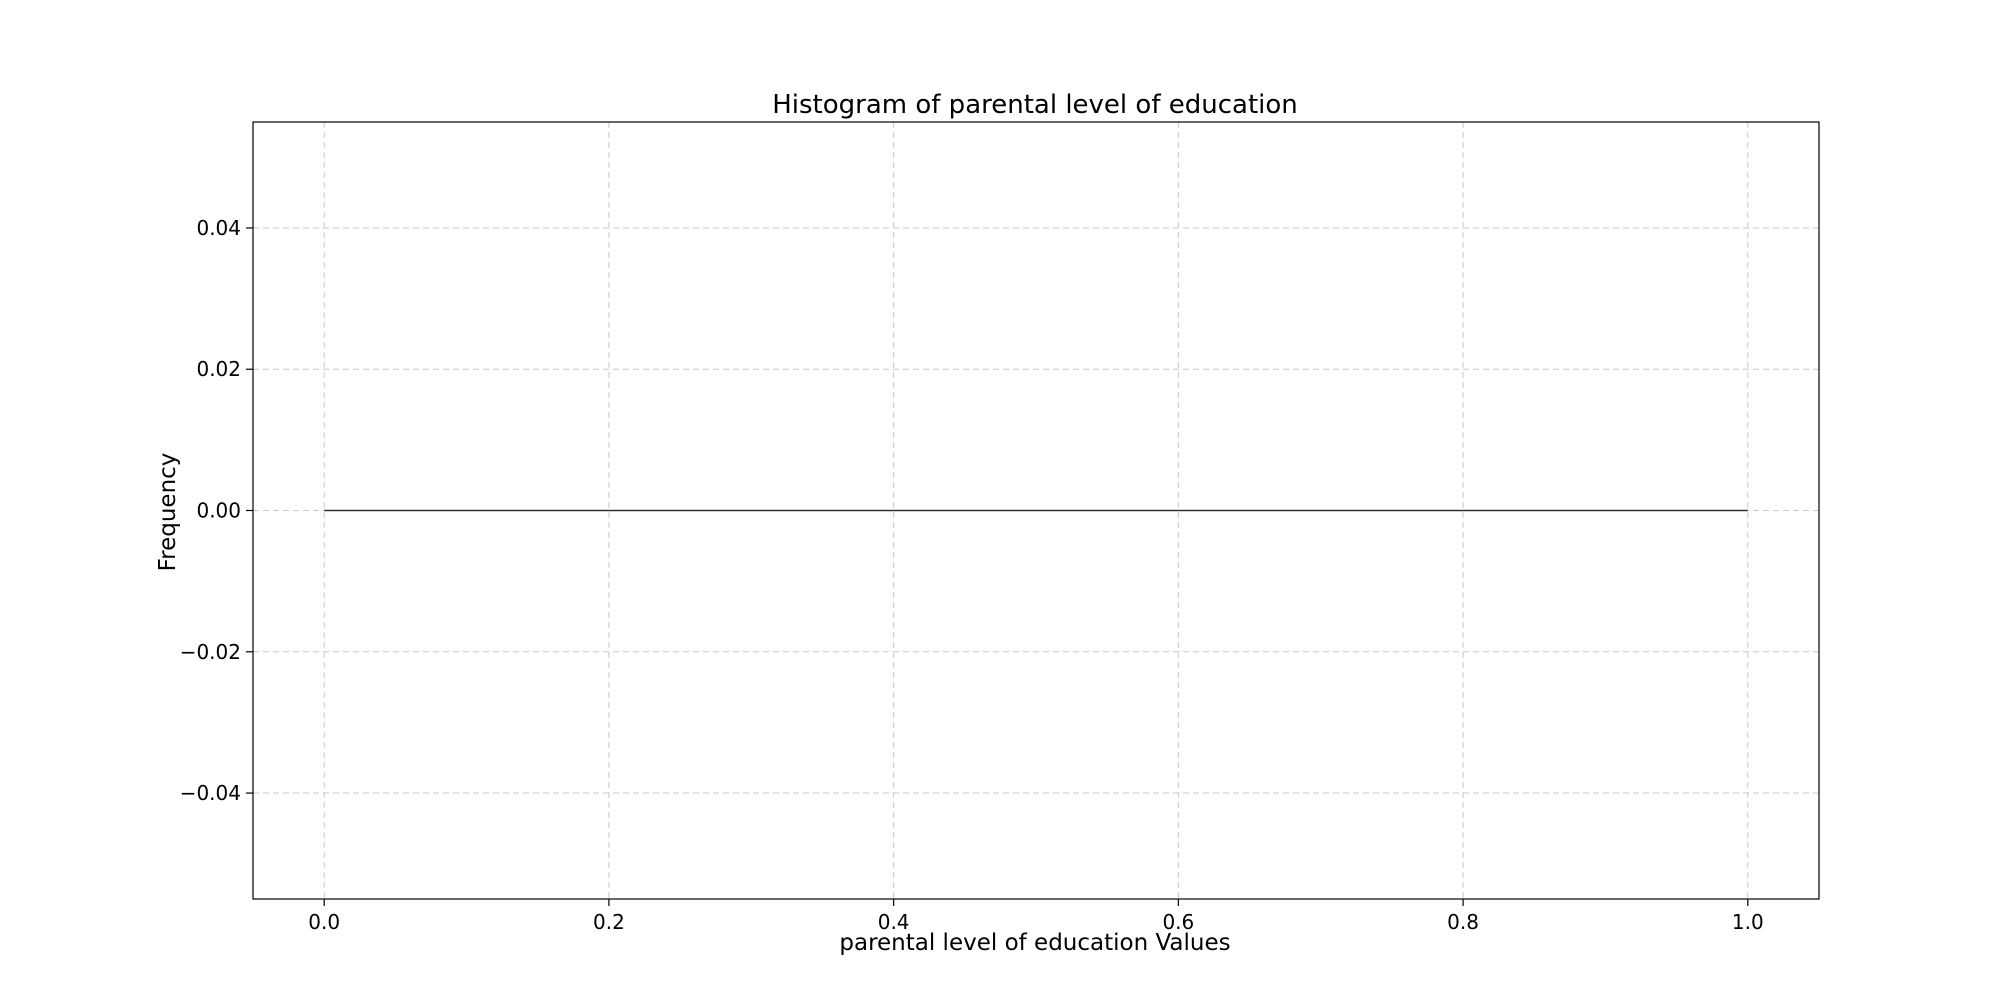 Image resolution: width=2000 pixels, height=1000 pixels. What do you see at coordinates (1463, 922) in the screenshot?
I see `x-tick-label: 0.8` at bounding box center [1463, 922].